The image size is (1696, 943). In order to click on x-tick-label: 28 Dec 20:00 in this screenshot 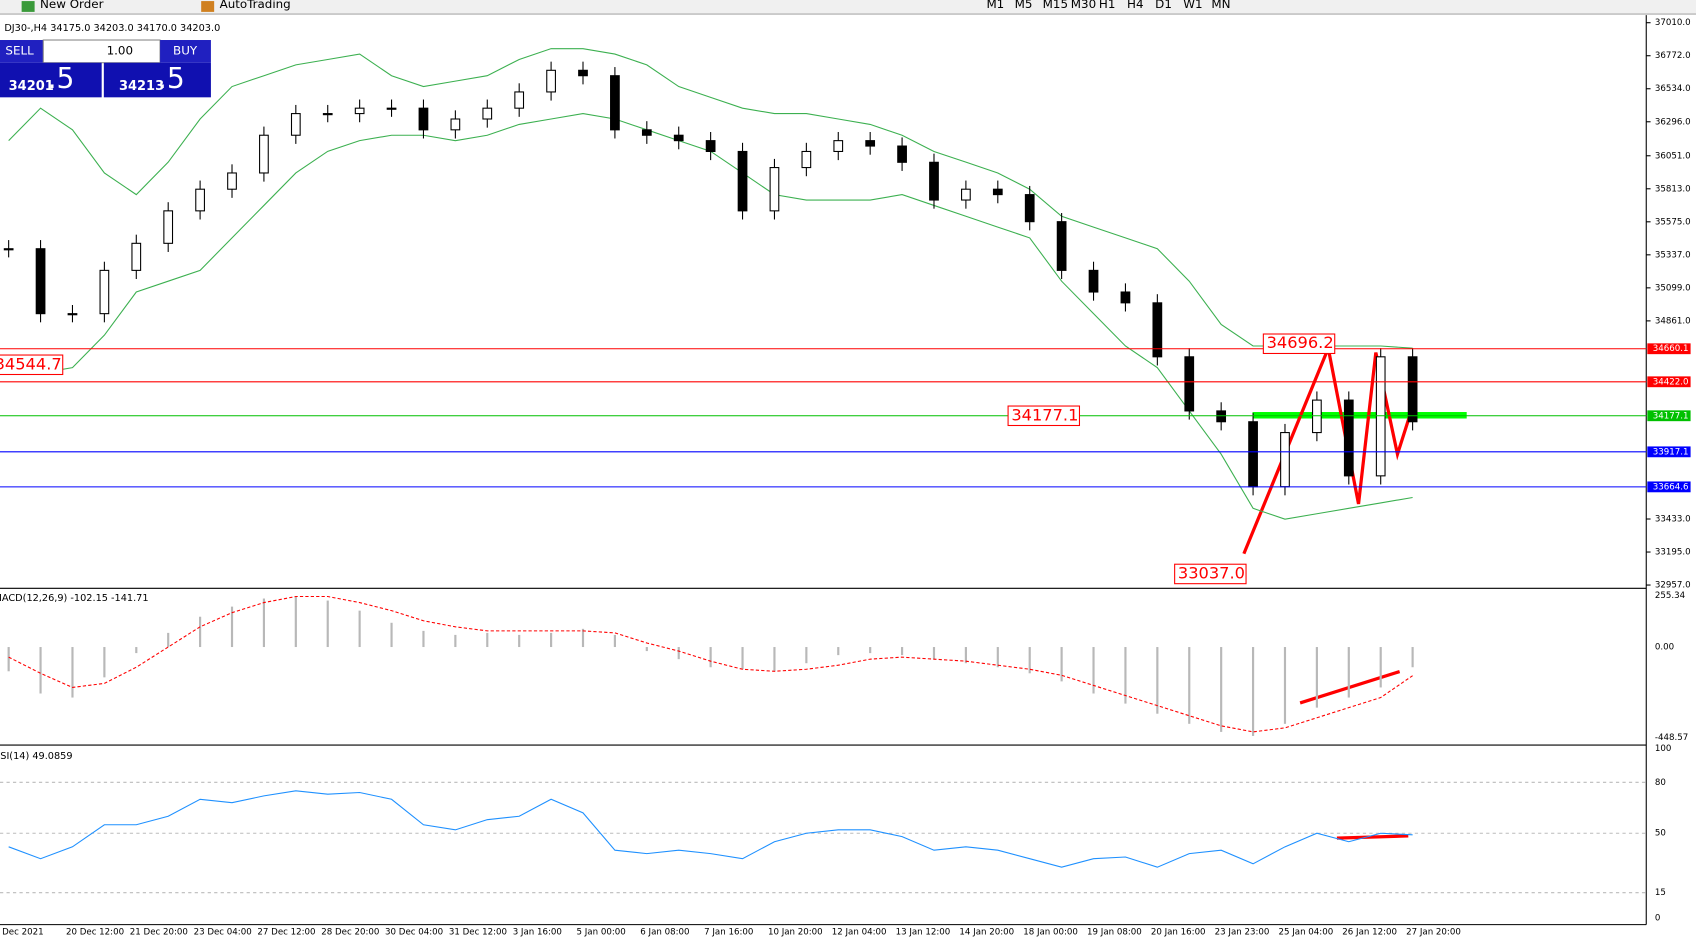, I will do `click(350, 933)`.